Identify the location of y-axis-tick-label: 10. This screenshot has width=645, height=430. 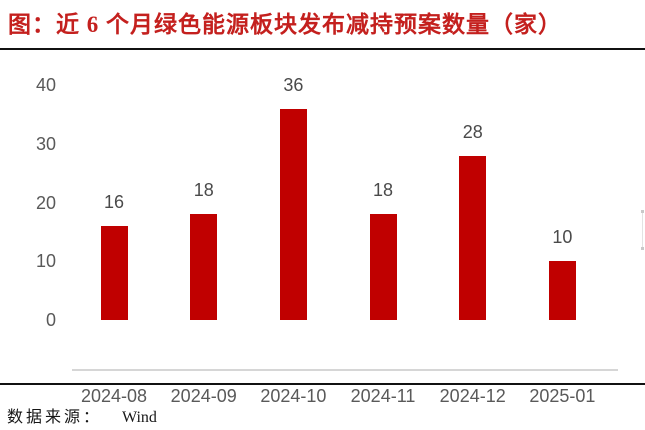
(45, 261).